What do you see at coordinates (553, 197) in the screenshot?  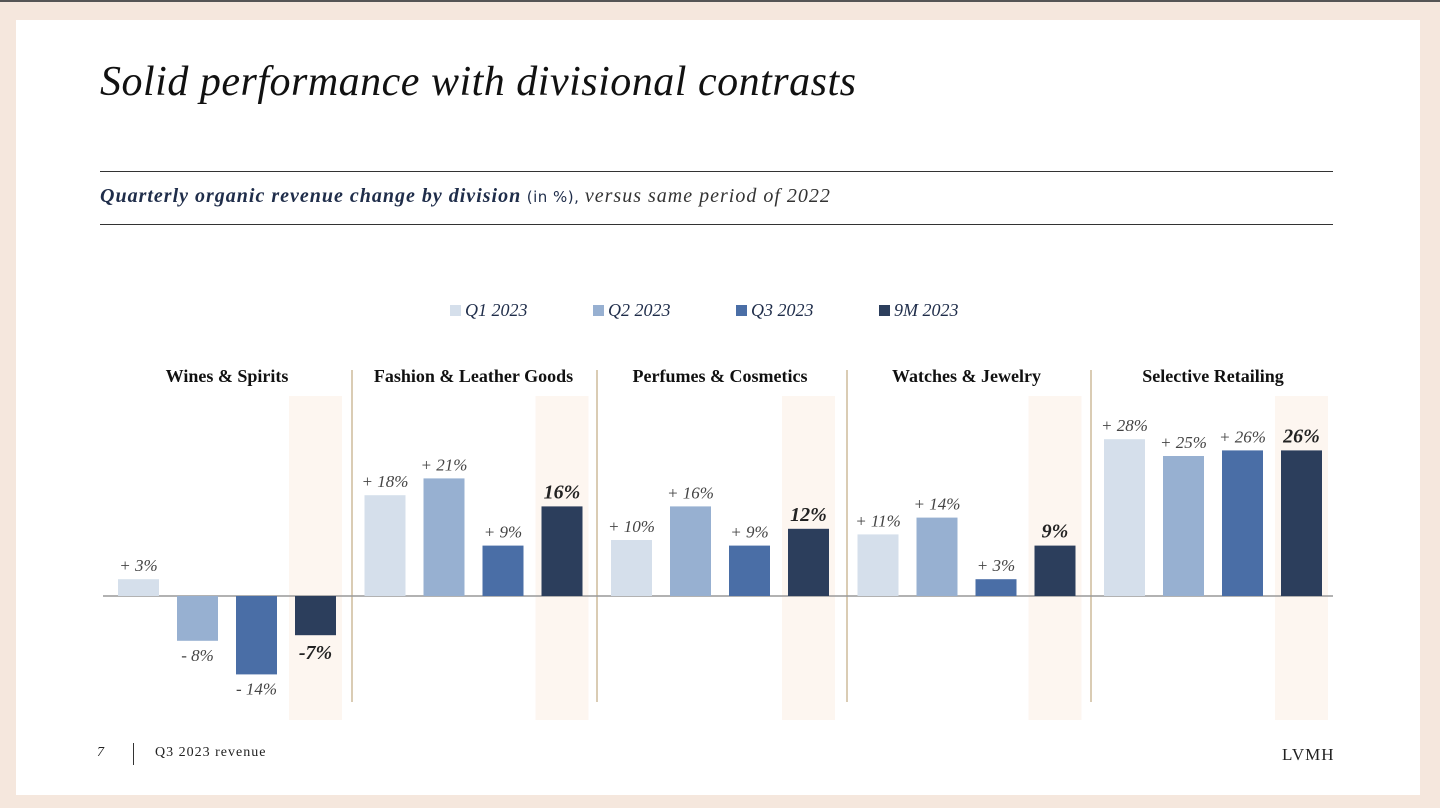 I see `subtitle-unit: (in %),` at bounding box center [553, 197].